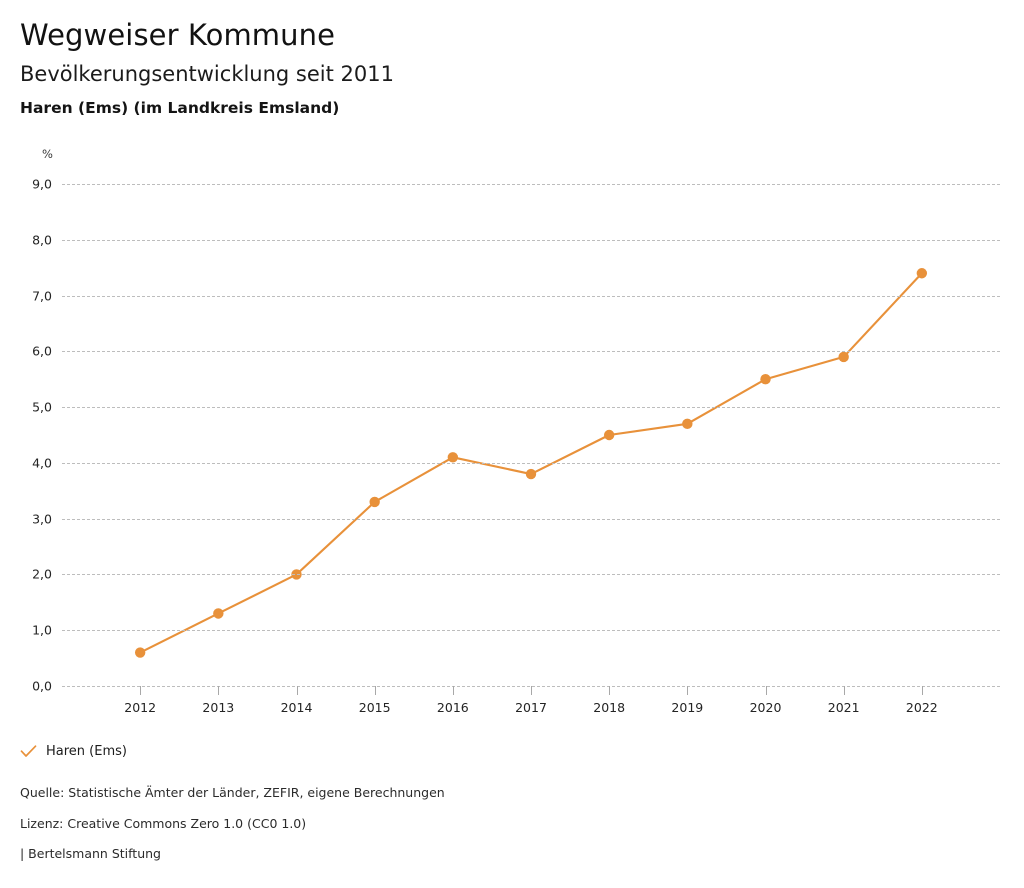 The image size is (1024, 888). What do you see at coordinates (47, 154) in the screenshot?
I see `y-axis-unit-label: %` at bounding box center [47, 154].